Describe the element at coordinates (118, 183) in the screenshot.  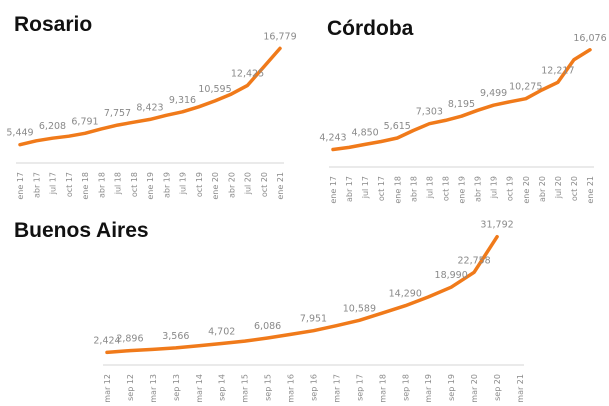
I see `x-tick-label-rosario: jul 18` at that location.